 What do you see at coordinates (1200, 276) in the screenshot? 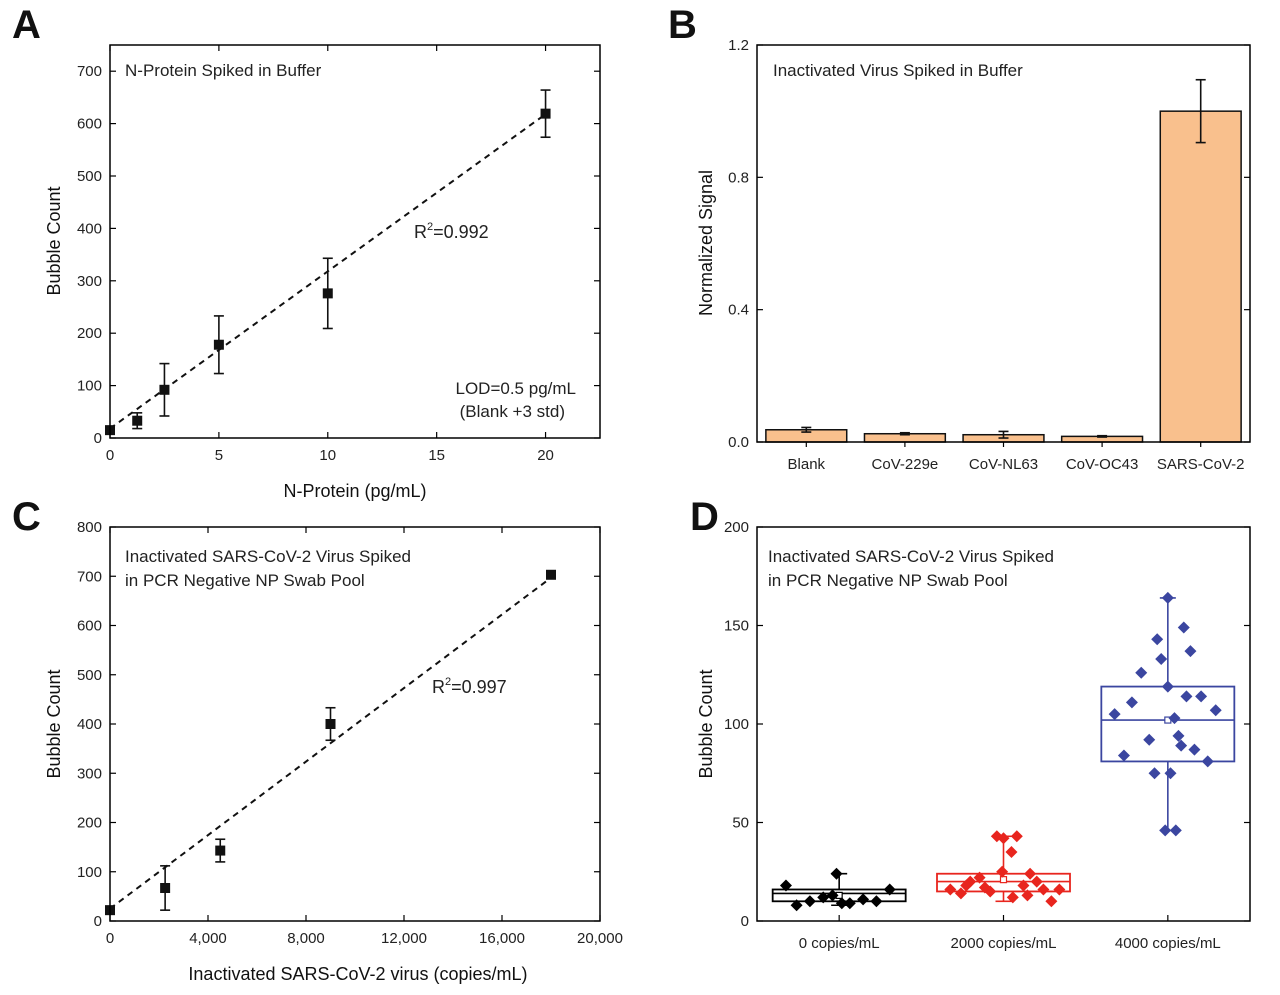
I see `panel-b-bar` at bounding box center [1200, 276].